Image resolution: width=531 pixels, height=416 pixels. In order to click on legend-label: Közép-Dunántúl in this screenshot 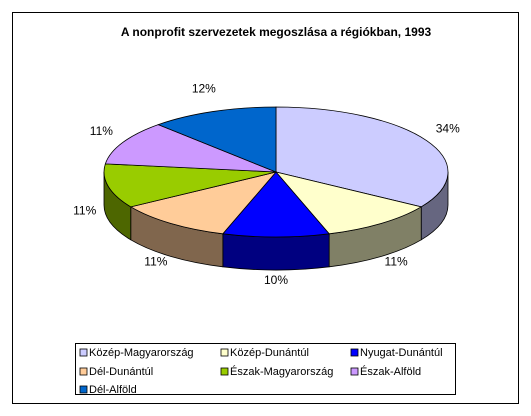, I will do `click(269, 353)`.